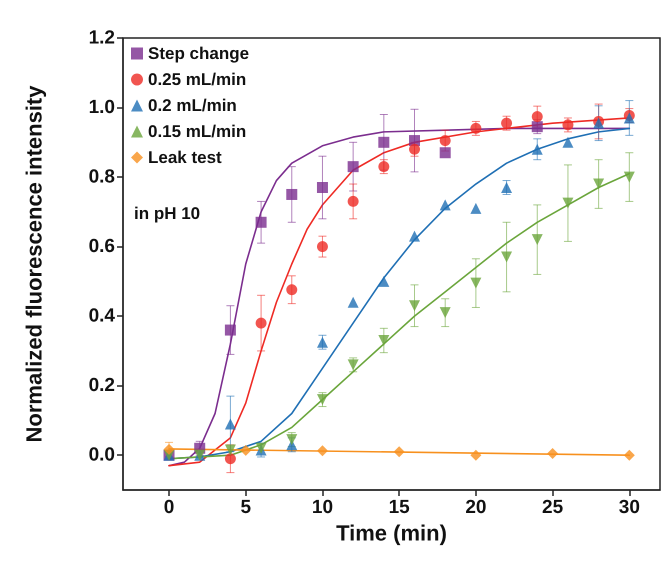 Image resolution: width=669 pixels, height=566 pixels. What do you see at coordinates (185, 157) in the screenshot?
I see `legend-label: Leak test` at bounding box center [185, 157].